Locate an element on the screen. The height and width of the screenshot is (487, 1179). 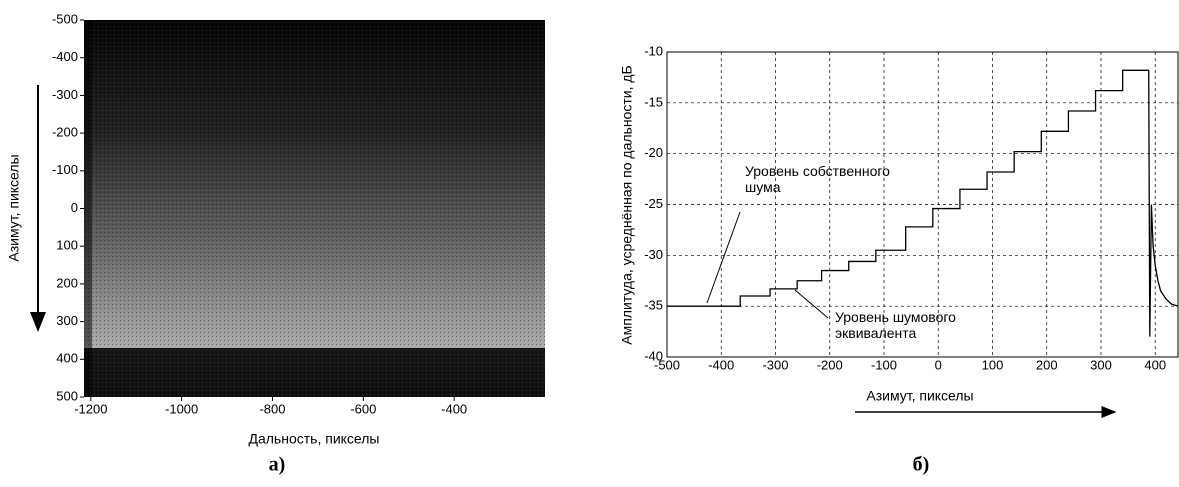
y-tick-label: 200 is located at coordinates (67, 282).